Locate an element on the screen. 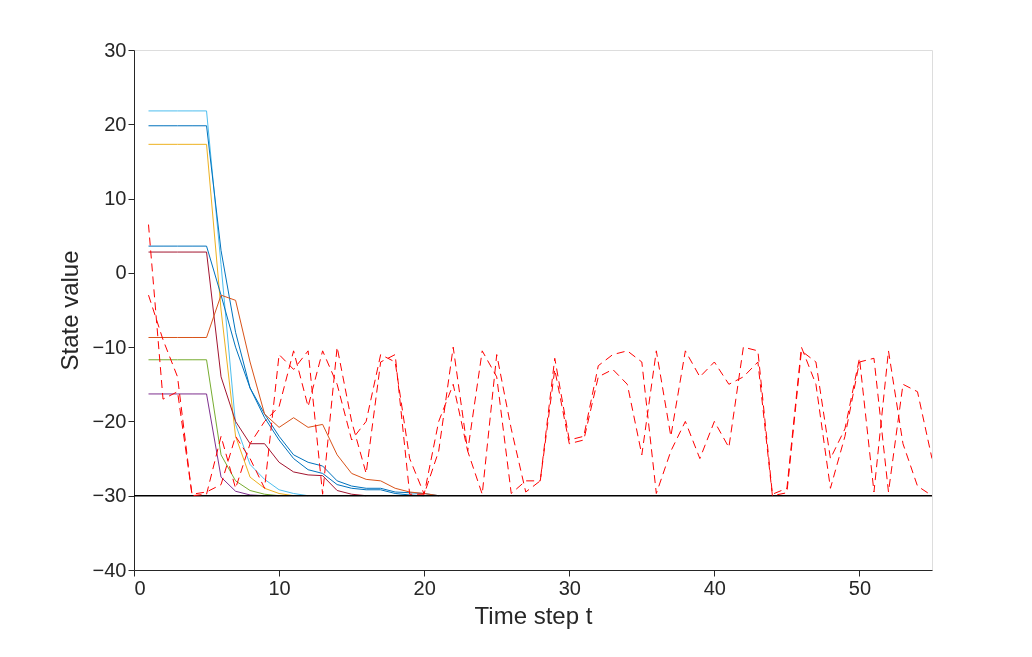 The image size is (1032, 657). y-tick-label: 0 is located at coordinates (121, 272).